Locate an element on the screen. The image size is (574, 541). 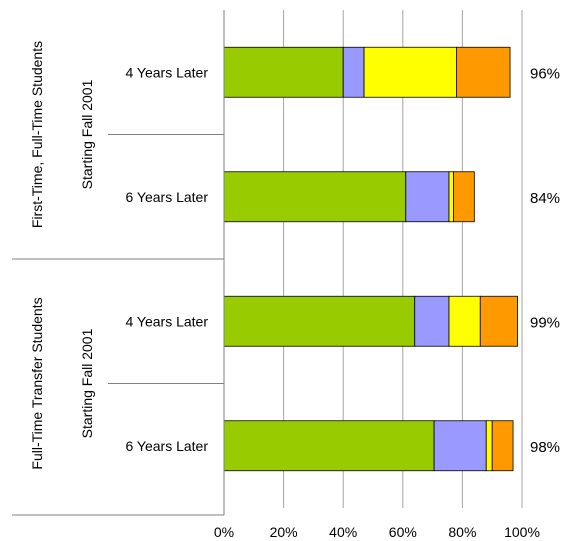
total-label: 84% is located at coordinates (545, 198).